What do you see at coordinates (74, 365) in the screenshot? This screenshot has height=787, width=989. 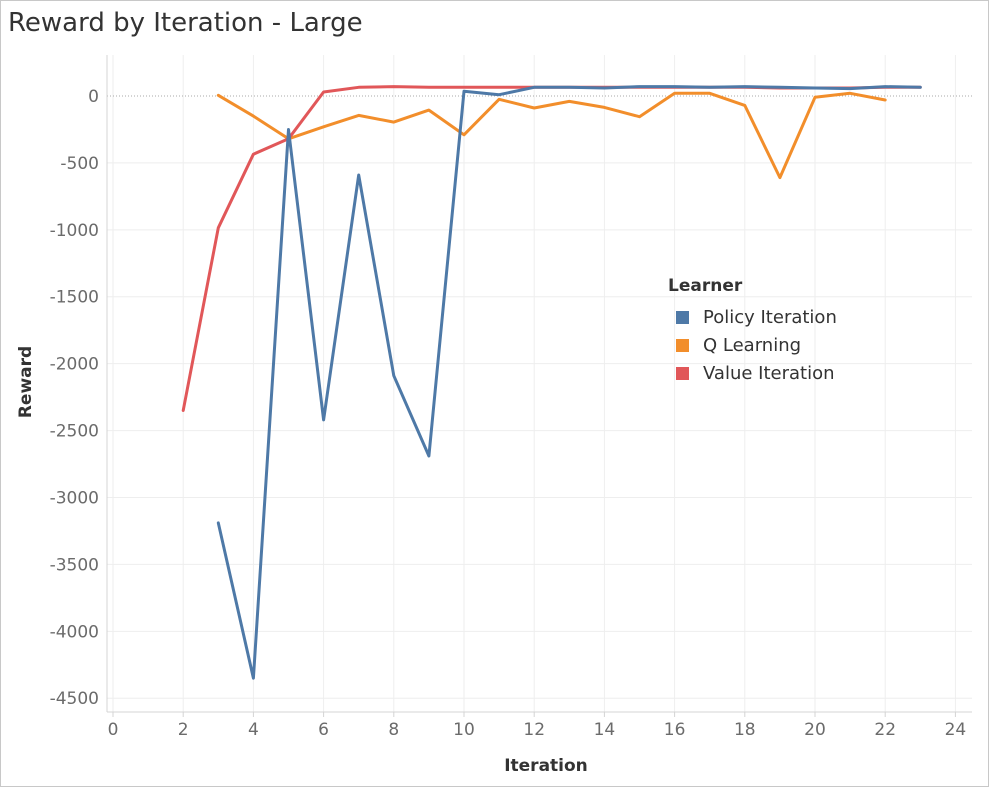 I see `y-tick-label: -2000` at bounding box center [74, 365].